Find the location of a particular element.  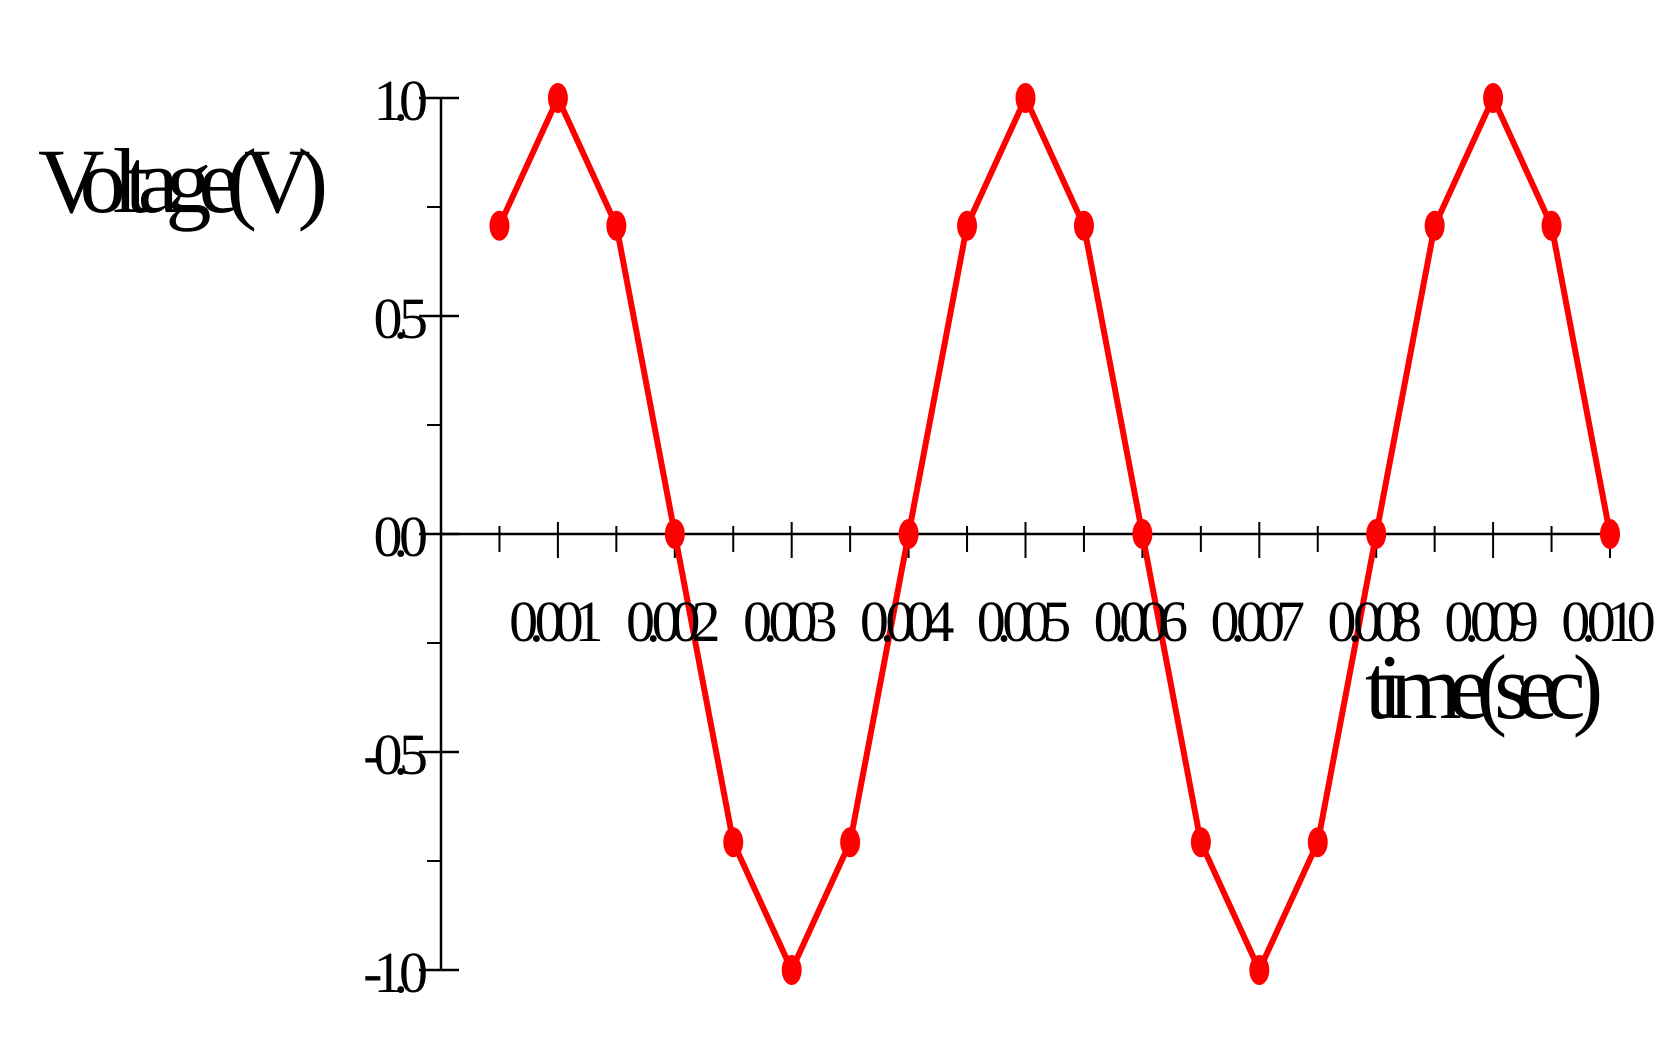

x-tick-label: 0.010 is located at coordinates (1607, 621).